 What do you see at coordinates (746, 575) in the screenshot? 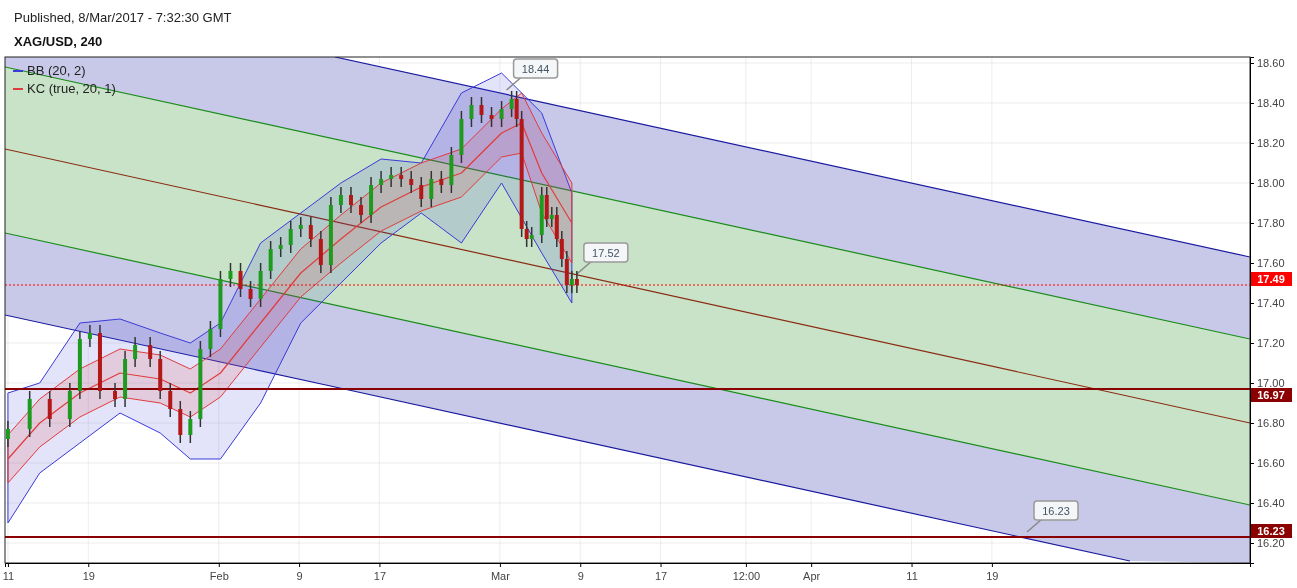
I see `x-tick-label: 12:00` at bounding box center [746, 575].